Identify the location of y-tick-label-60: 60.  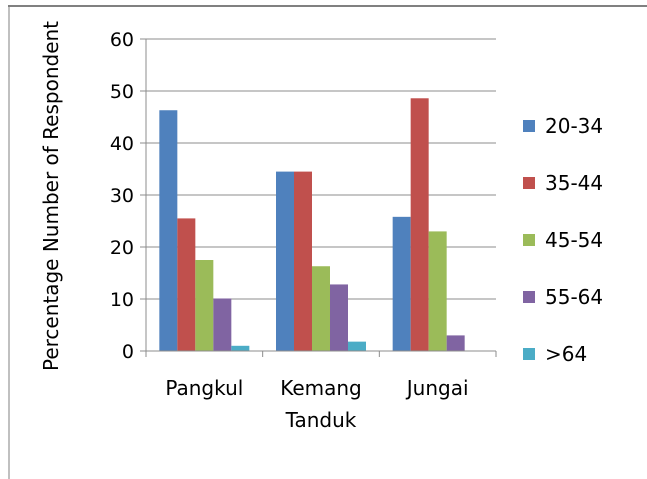
(122, 40).